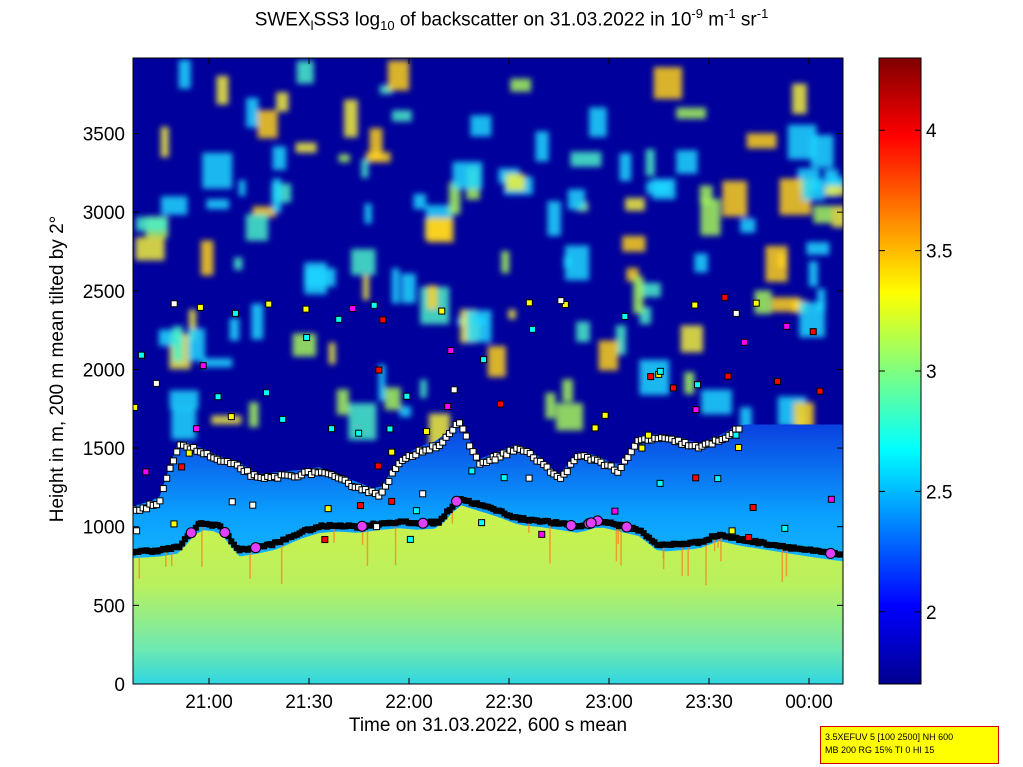  I want to click on x-tick-label: 22:00, so click(409, 702).